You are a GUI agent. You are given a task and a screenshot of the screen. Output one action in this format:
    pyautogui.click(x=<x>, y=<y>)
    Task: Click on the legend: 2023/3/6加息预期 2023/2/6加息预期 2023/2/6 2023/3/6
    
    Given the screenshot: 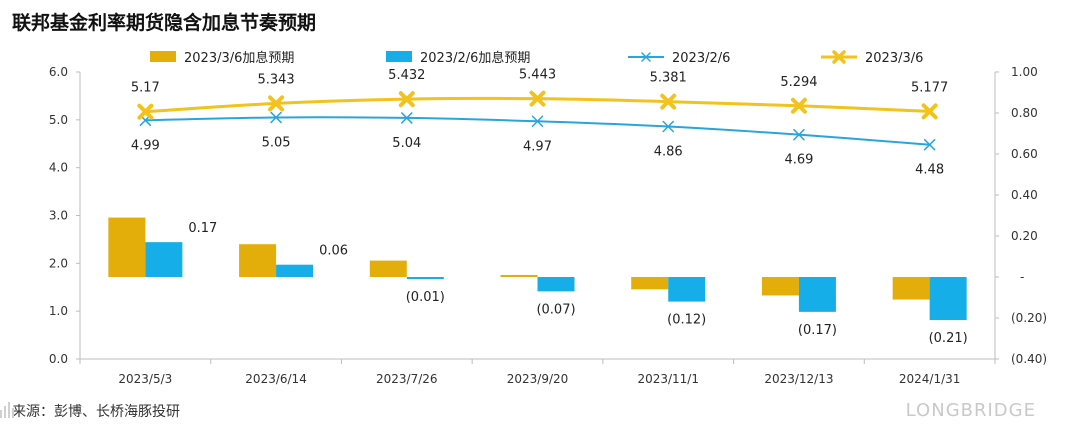 What is the action you would take?
    pyautogui.click(x=536, y=58)
    